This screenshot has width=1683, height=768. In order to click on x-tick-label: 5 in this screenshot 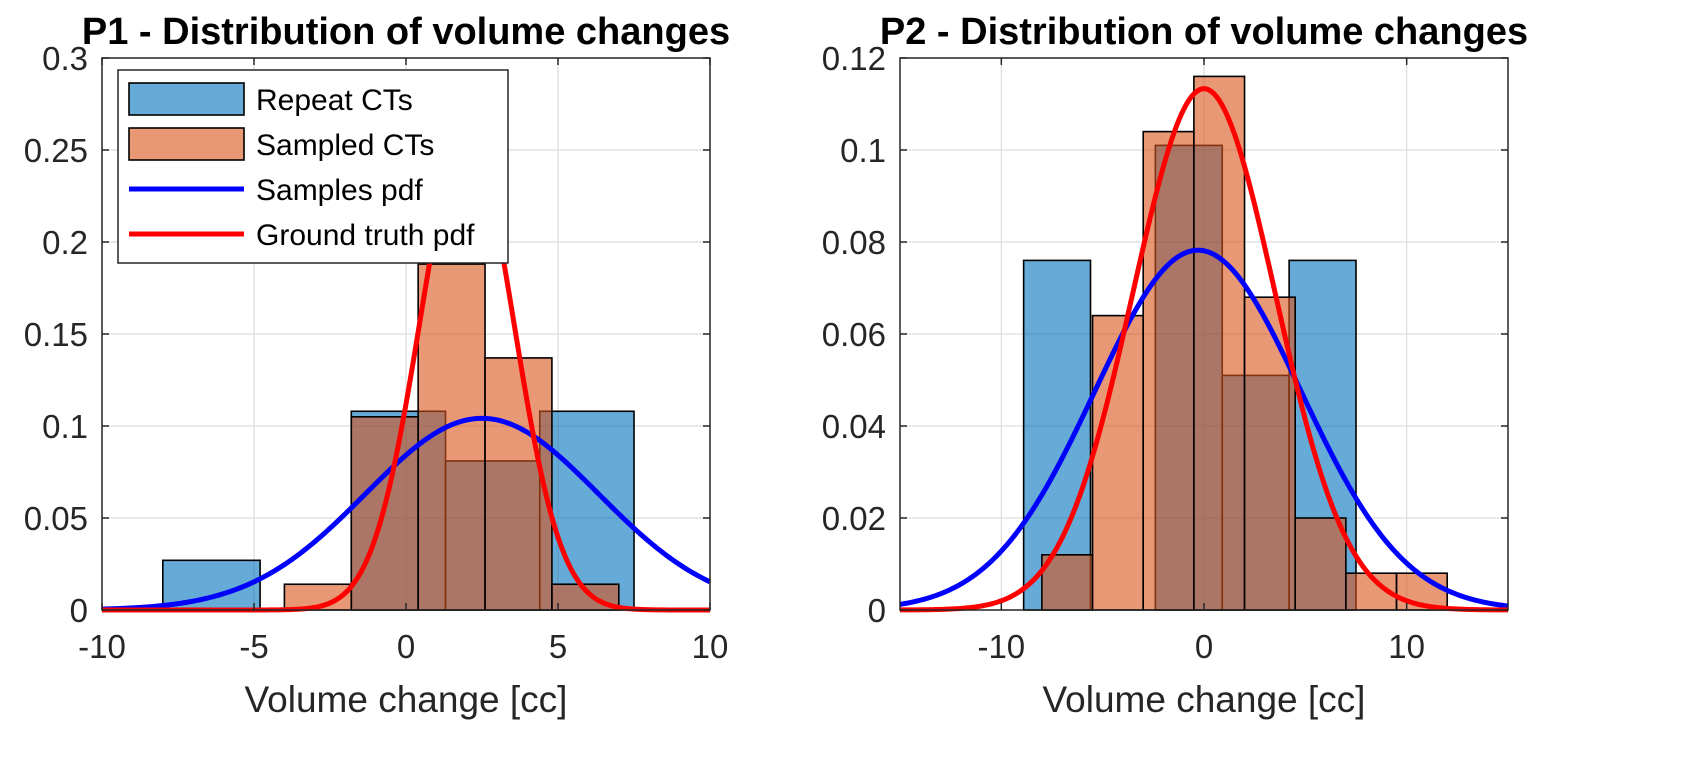, I will do `click(558, 646)`.